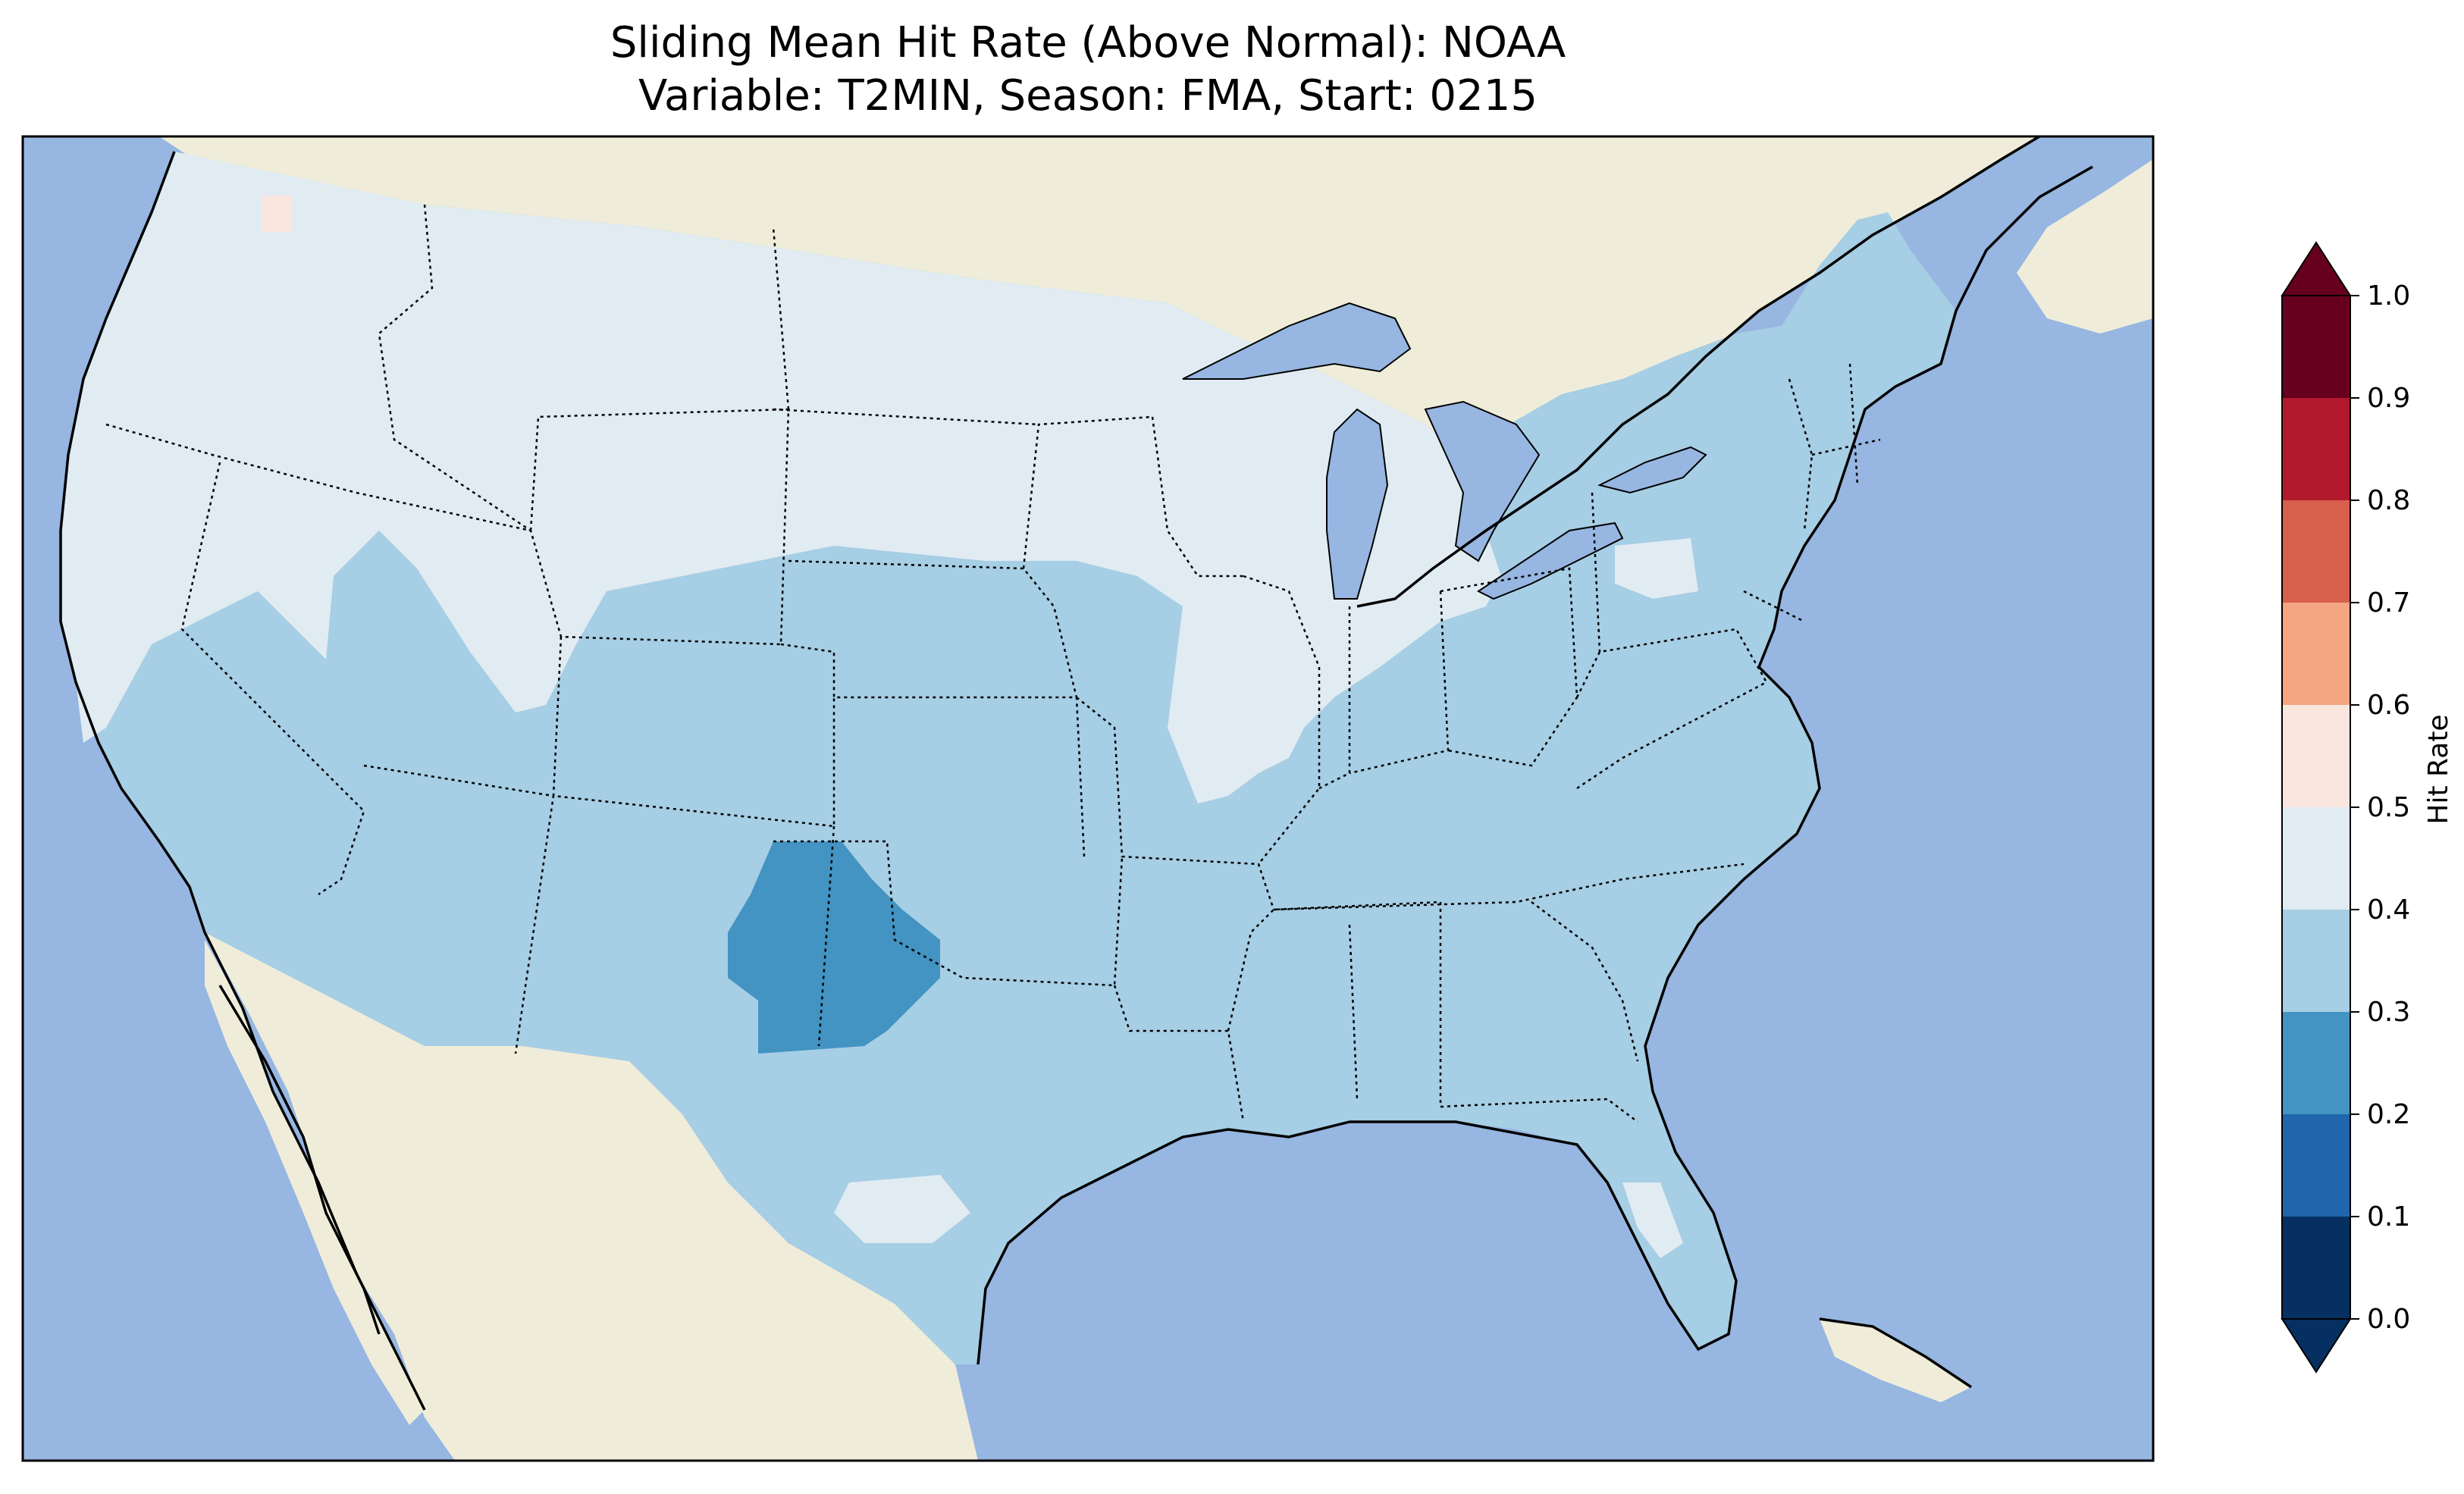 The height and width of the screenshot is (1494, 2464). I want to click on colorbar-tick-label-6: 0.6, so click(2388, 705).